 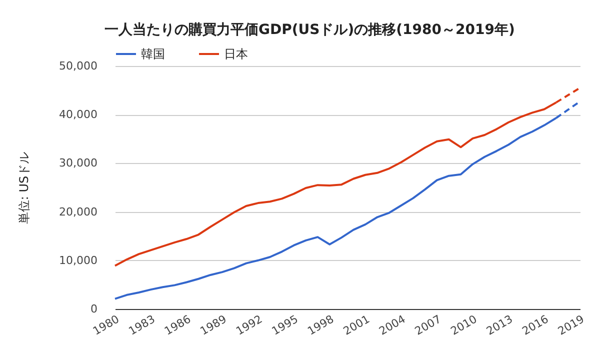 What do you see at coordinates (236, 54) in the screenshot?
I see `legend-label: 日本` at bounding box center [236, 54].